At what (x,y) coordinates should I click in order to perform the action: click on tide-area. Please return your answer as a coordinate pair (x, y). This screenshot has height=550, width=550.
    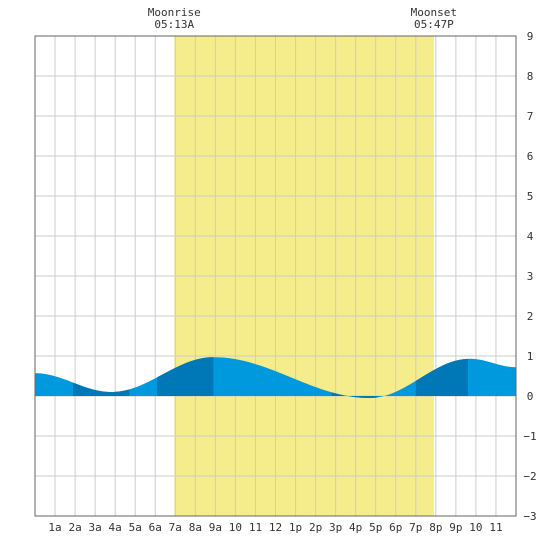
    Looking at the image, I should click on (275, 377).